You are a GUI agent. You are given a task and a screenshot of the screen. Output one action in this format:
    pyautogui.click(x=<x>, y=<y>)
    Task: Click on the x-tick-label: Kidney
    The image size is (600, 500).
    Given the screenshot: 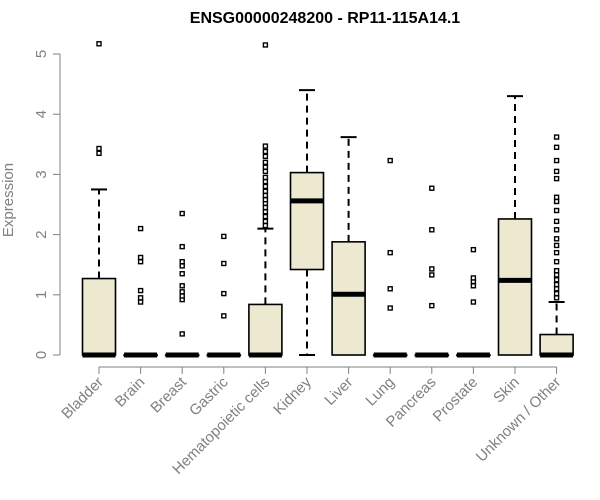 What is the action you would take?
    pyautogui.click(x=292, y=395)
    